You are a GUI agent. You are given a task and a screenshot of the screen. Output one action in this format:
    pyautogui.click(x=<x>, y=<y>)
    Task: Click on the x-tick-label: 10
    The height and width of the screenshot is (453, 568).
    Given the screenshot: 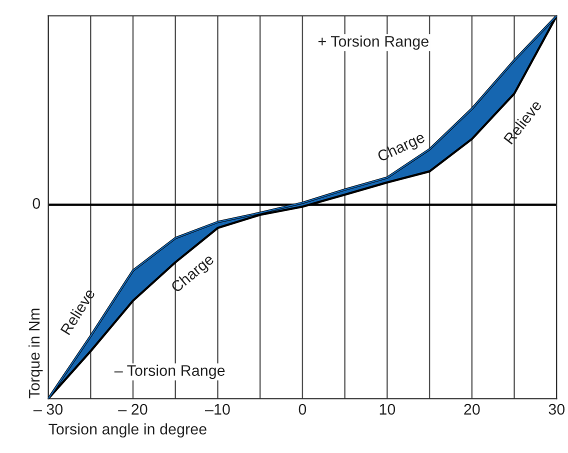 What is the action you would take?
    pyautogui.click(x=388, y=409)
    